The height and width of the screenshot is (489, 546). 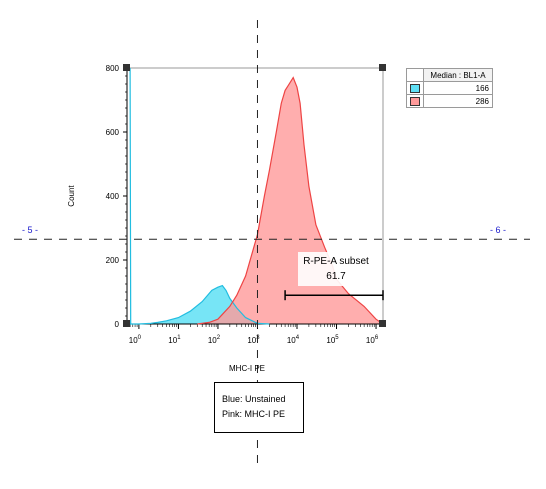 I want to click on y-tick-label-800: 800, so click(x=113, y=68).